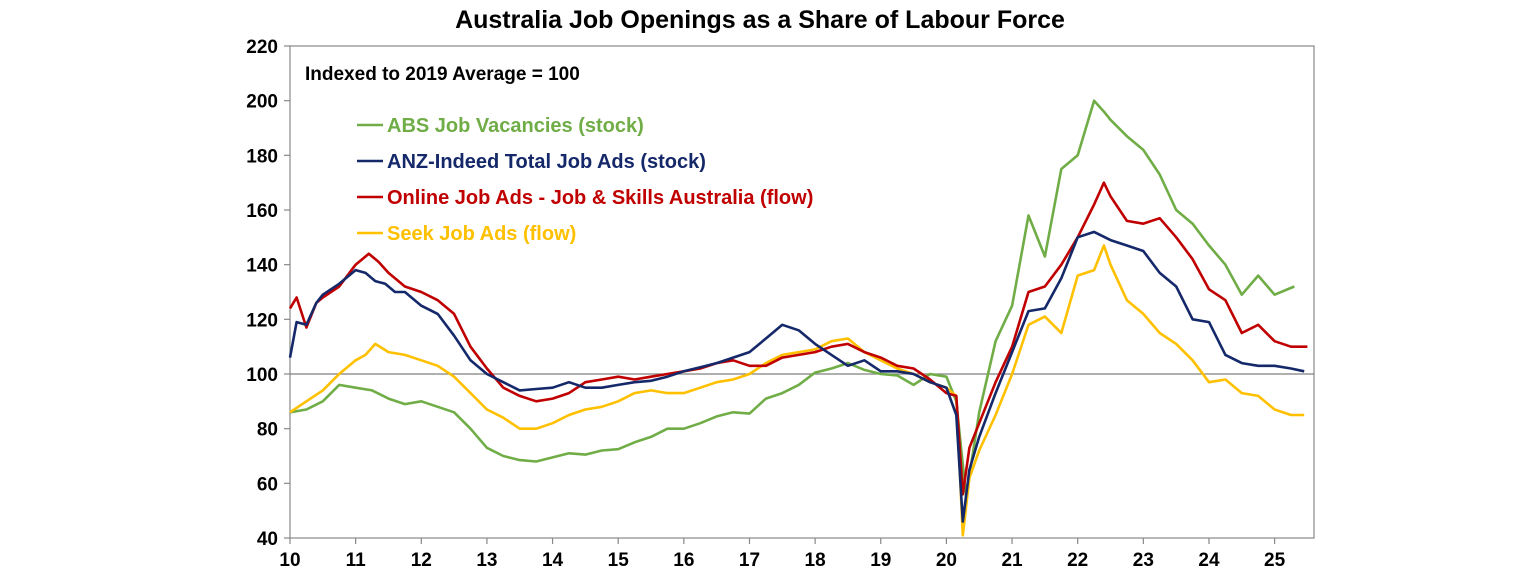 This screenshot has height=580, width=1536. What do you see at coordinates (267, 539) in the screenshot?
I see `y-tick-label: 40` at bounding box center [267, 539].